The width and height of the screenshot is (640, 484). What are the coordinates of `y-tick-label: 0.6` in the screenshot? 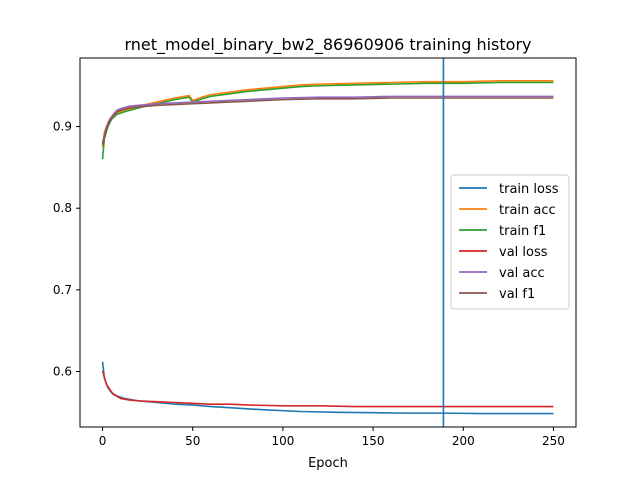 It's located at (62, 371).